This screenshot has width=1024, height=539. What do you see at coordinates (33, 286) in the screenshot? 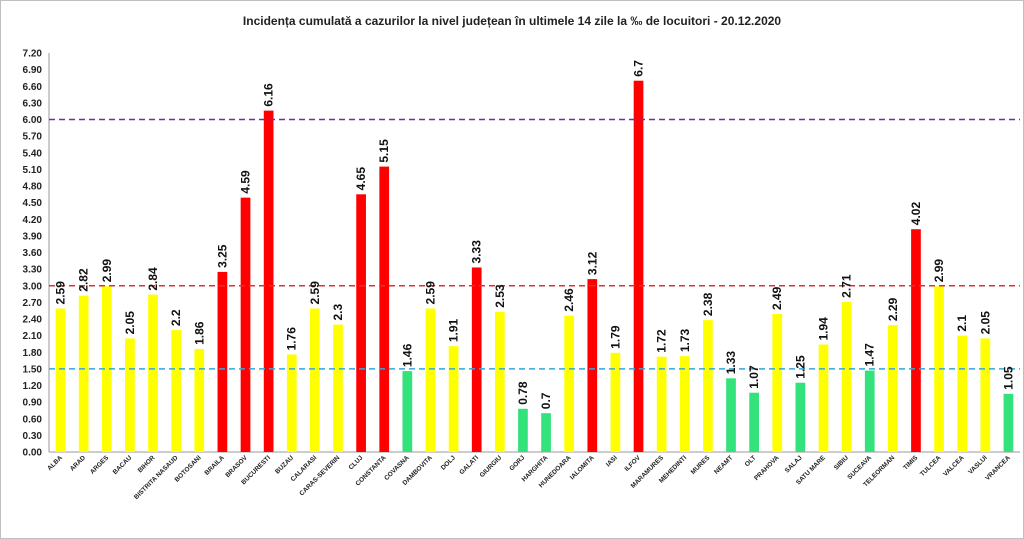
I see `y-tick-label: 3.00` at bounding box center [33, 286].